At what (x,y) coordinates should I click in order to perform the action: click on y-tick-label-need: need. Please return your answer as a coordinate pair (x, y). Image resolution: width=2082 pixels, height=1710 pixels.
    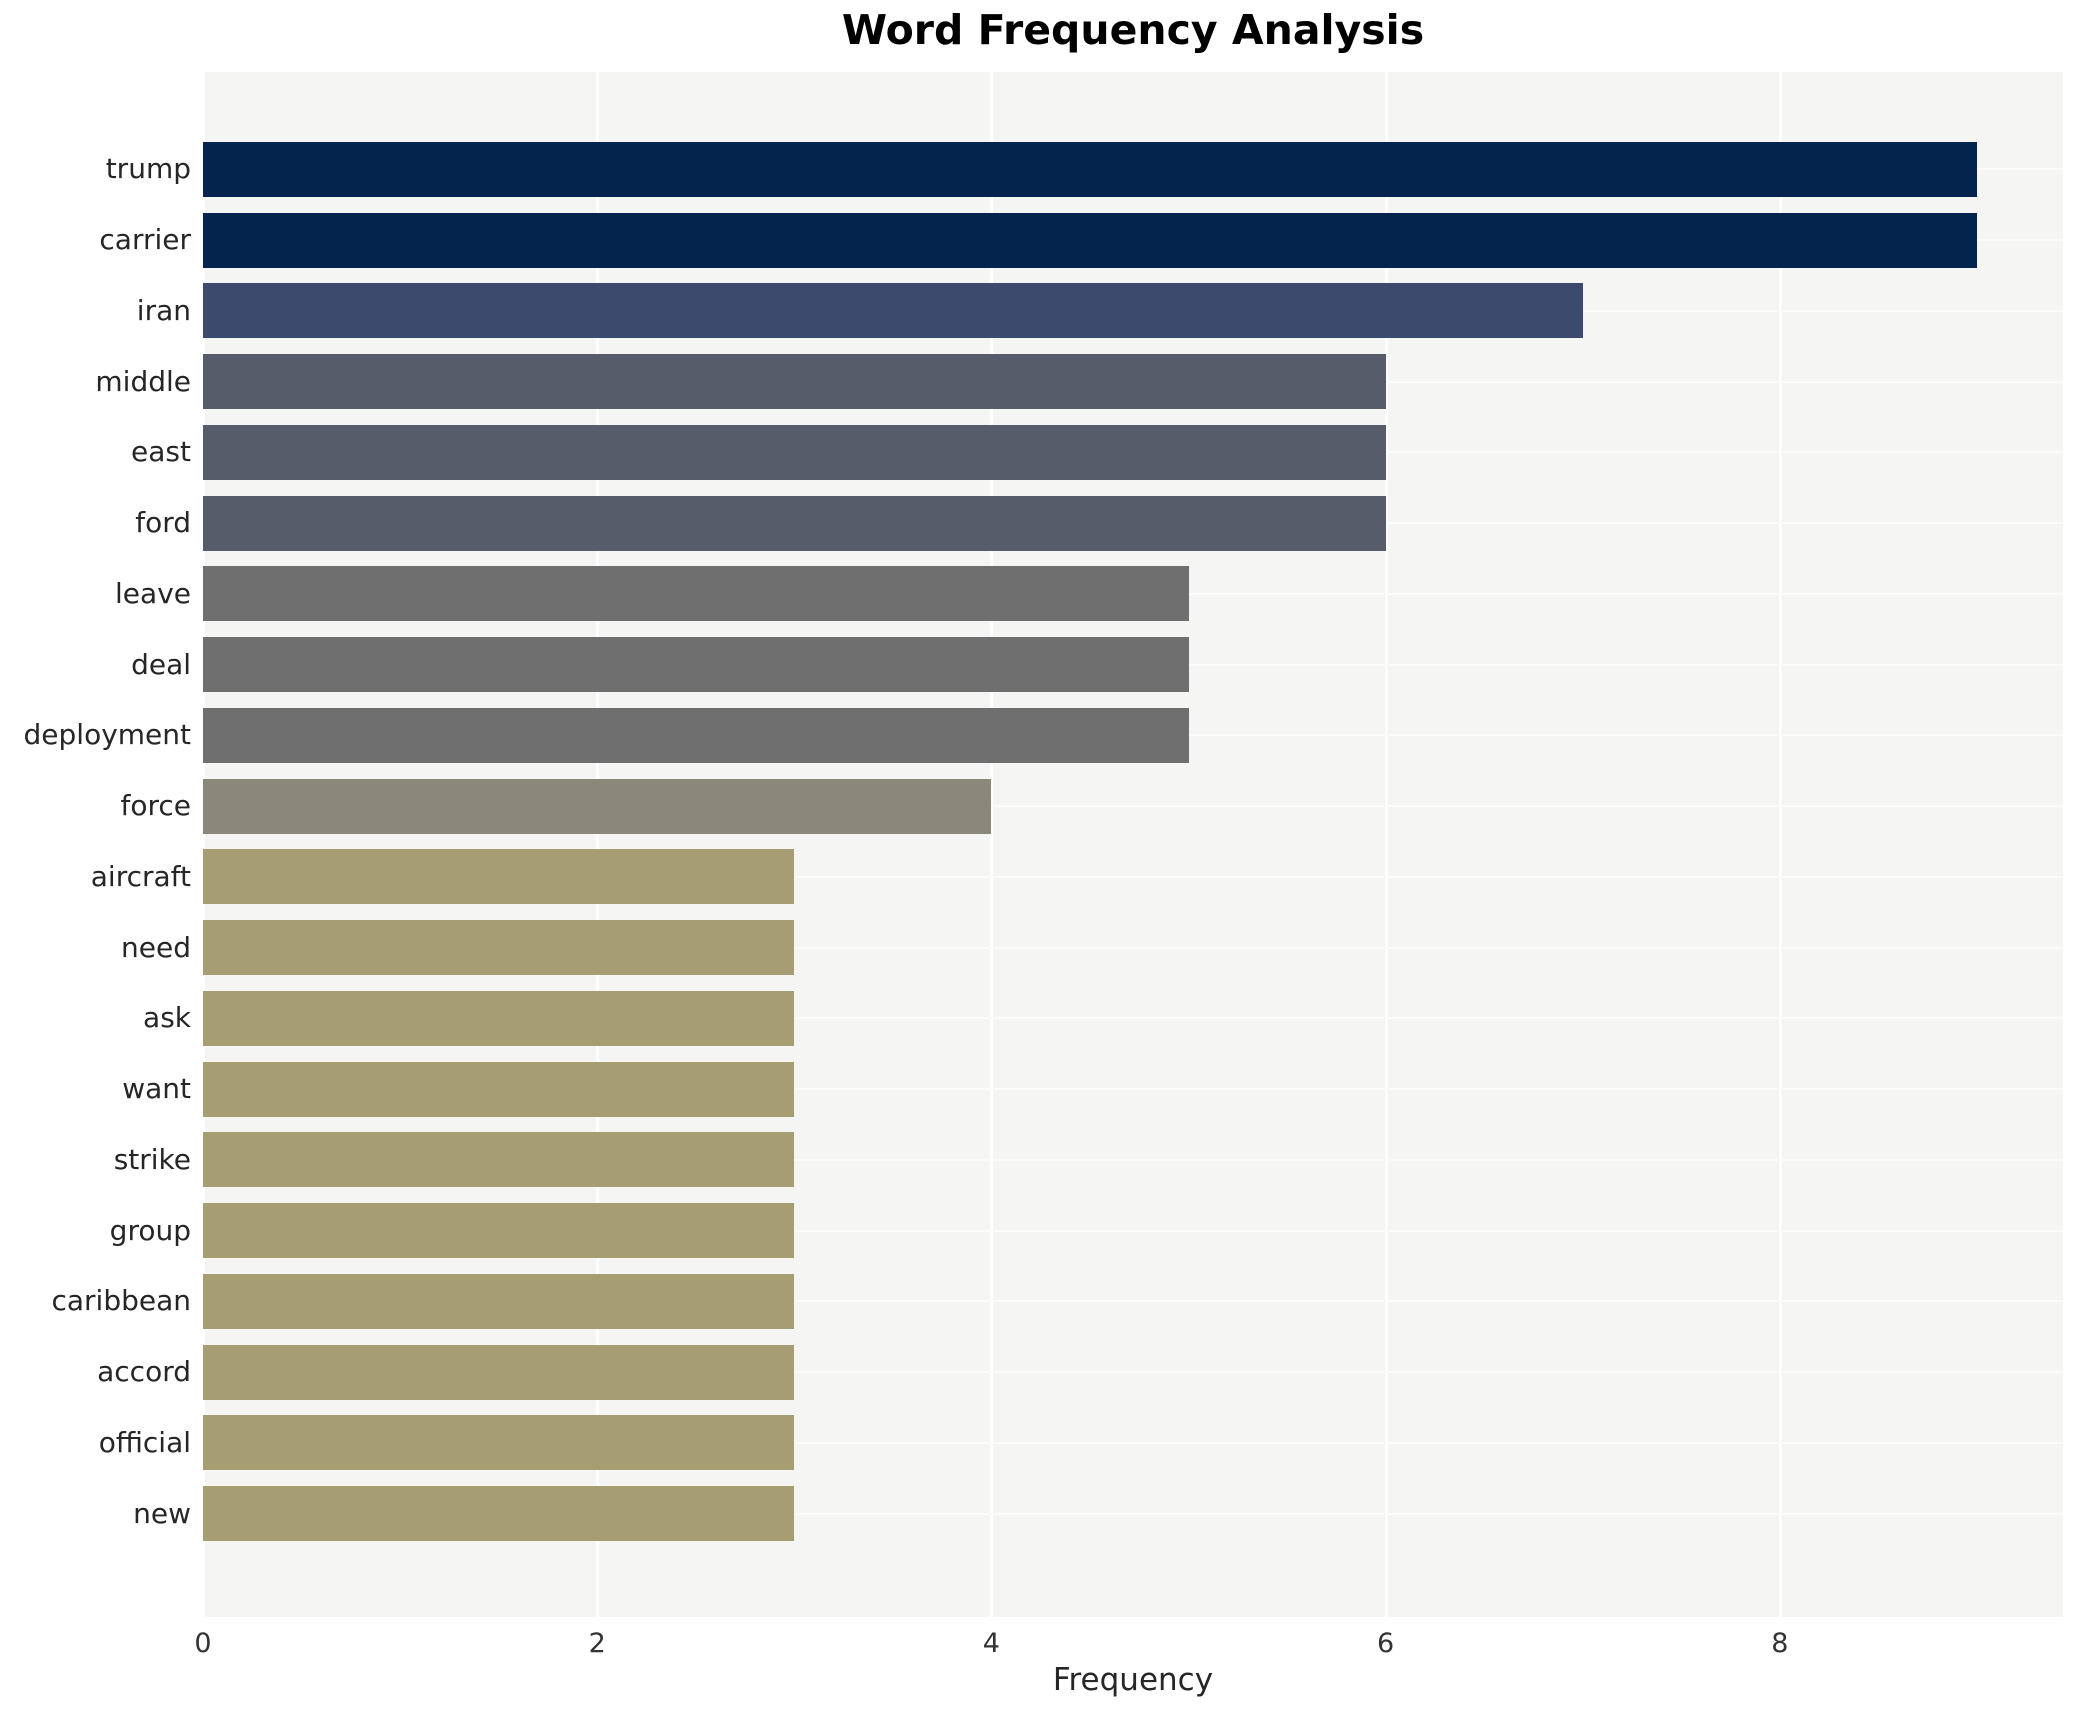
    Looking at the image, I should click on (156, 947).